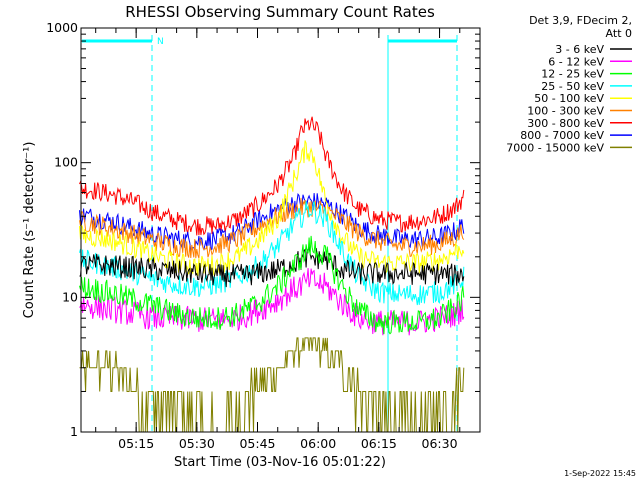 The height and width of the screenshot is (480, 640). What do you see at coordinates (569, 98) in the screenshot?
I see `legend-entry-label: 50 - 100 keV` at bounding box center [569, 98].